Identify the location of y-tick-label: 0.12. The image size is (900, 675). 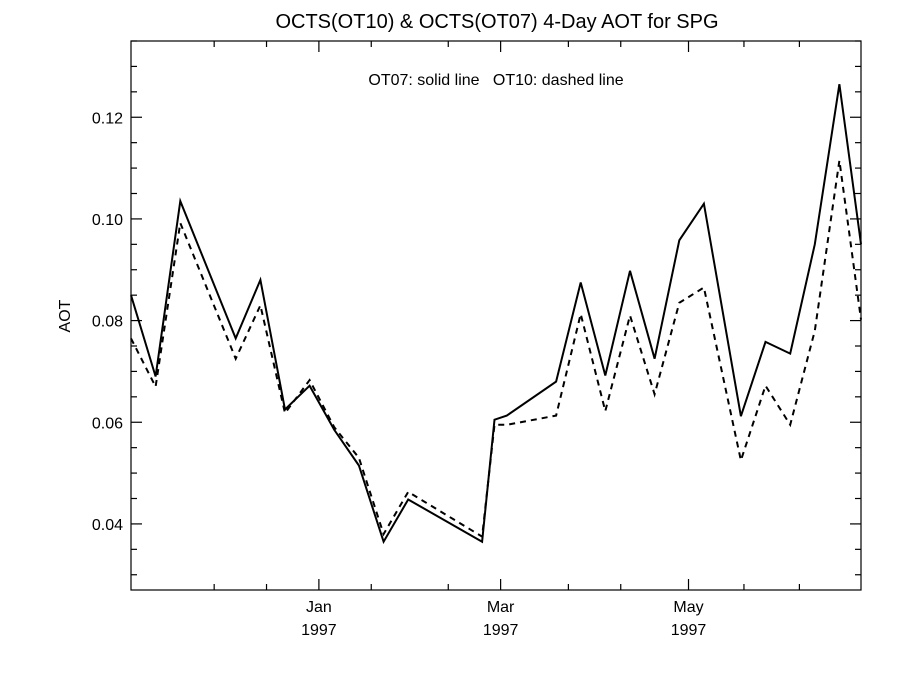
(107, 118).